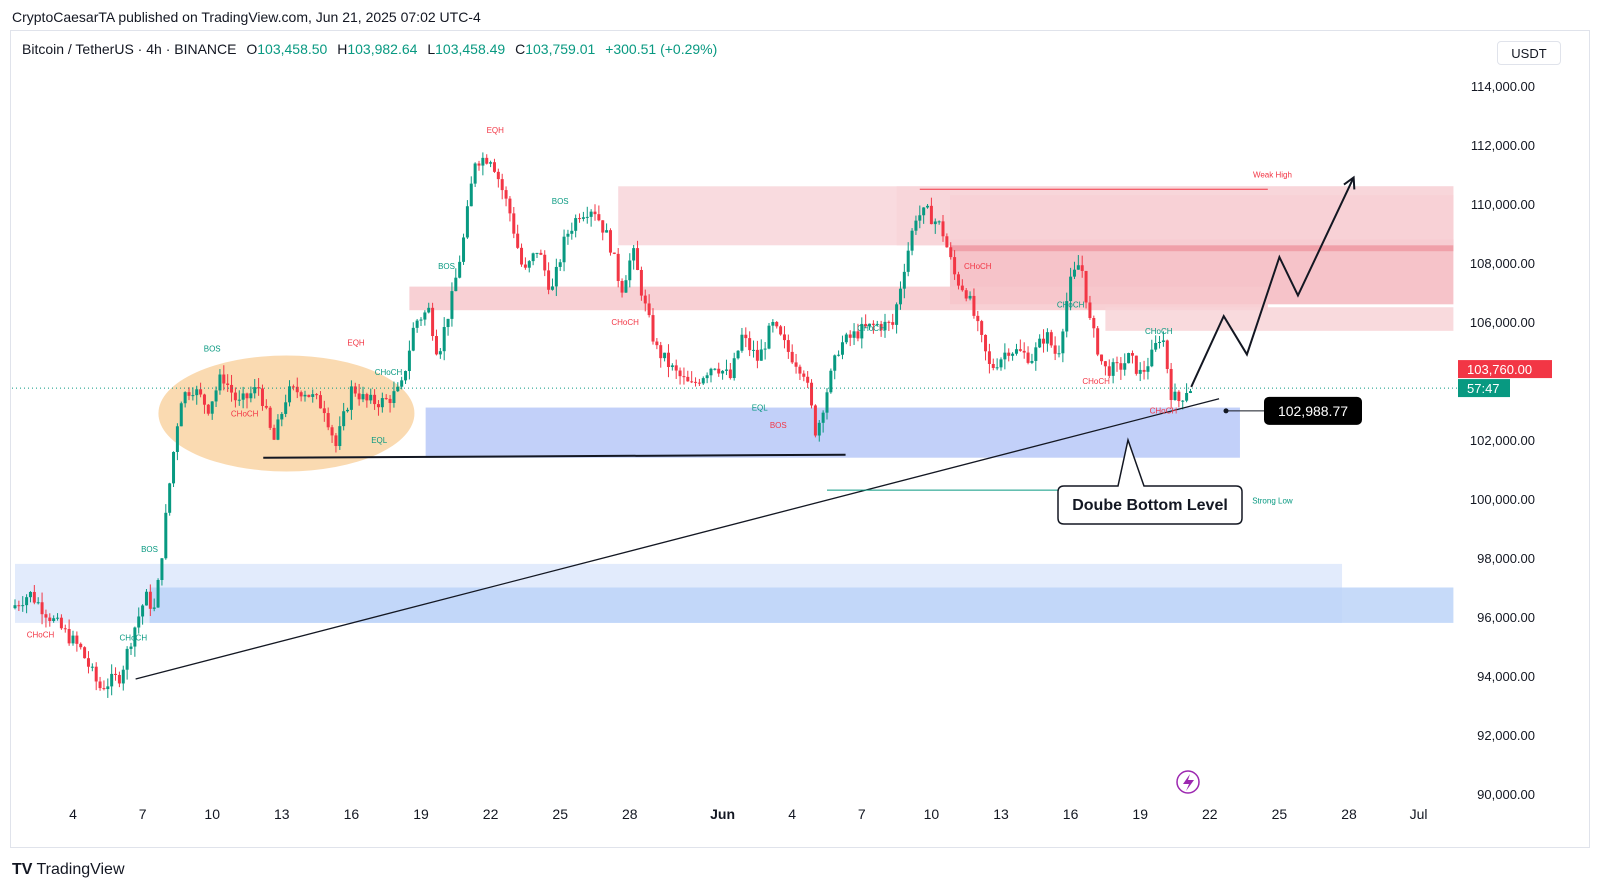  Describe the element at coordinates (431, 49) in the screenshot. I see `low-label: L` at that location.